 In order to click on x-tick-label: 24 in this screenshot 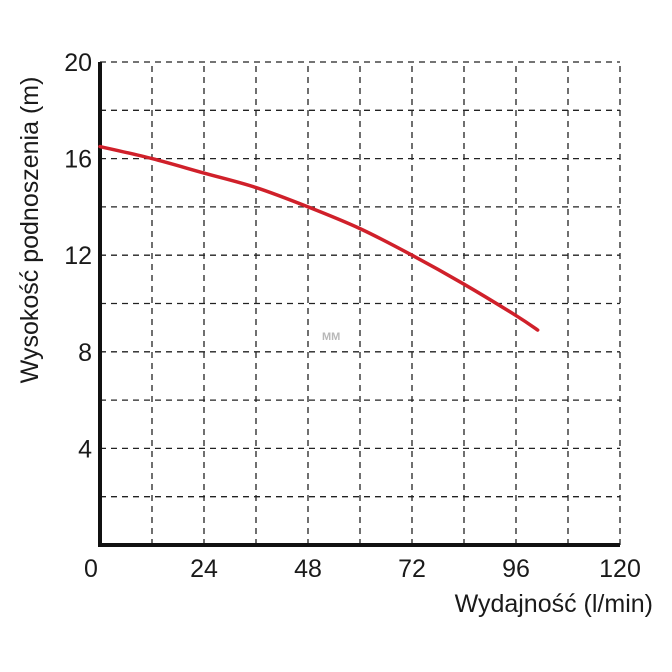, I will do `click(204, 569)`.